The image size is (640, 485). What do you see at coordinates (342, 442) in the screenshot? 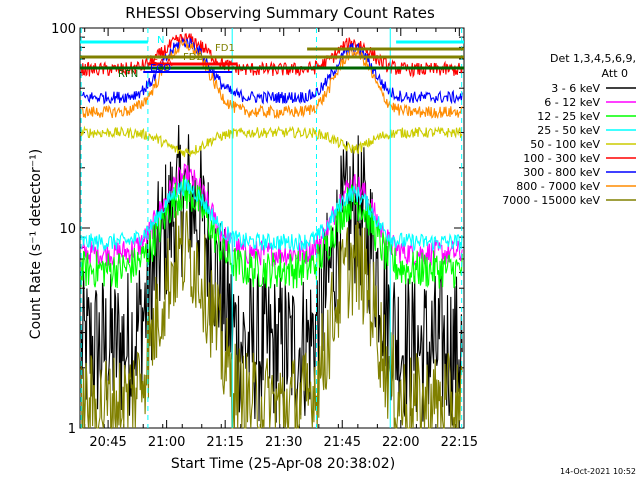
I see `x-tick-label: 21:45` at bounding box center [342, 442].